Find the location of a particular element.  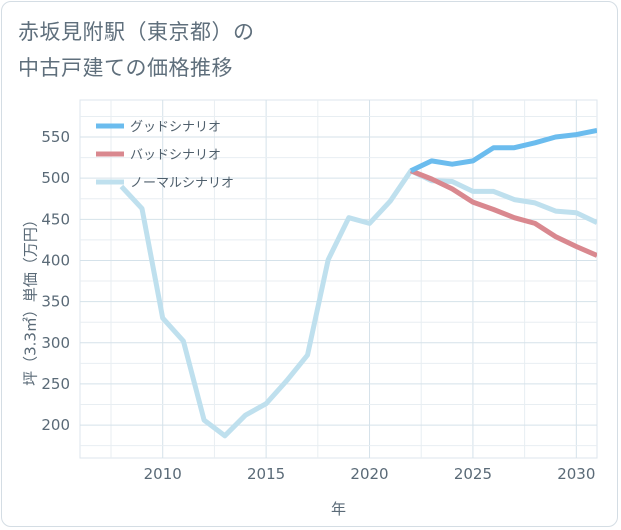

y-tick-label: 400 is located at coordinates (55, 260).